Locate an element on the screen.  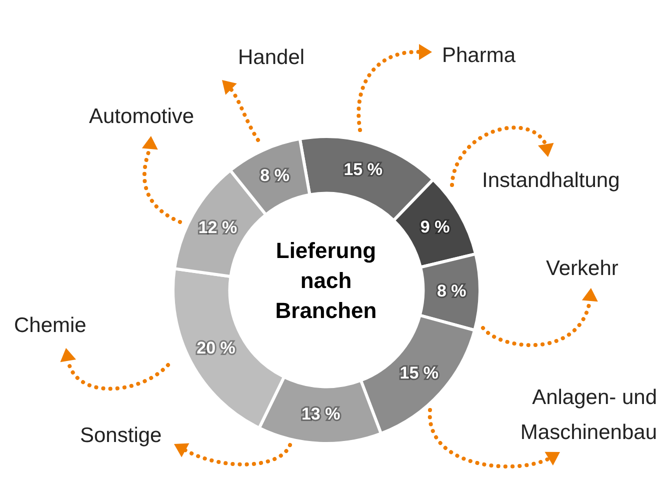
data-label: 12 % is located at coordinates (218, 227).